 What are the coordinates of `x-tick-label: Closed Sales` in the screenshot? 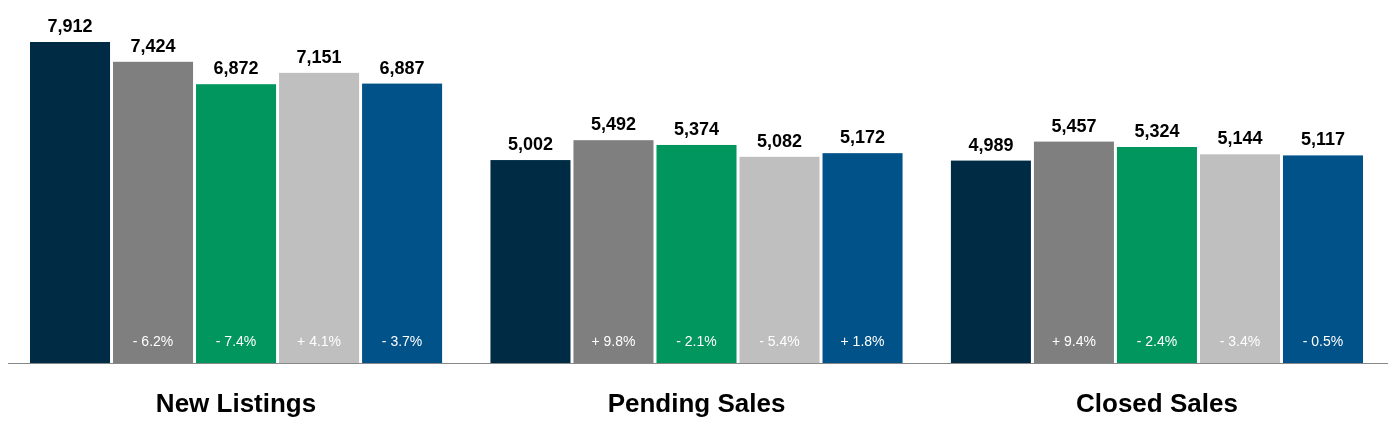 It's located at (1157, 403).